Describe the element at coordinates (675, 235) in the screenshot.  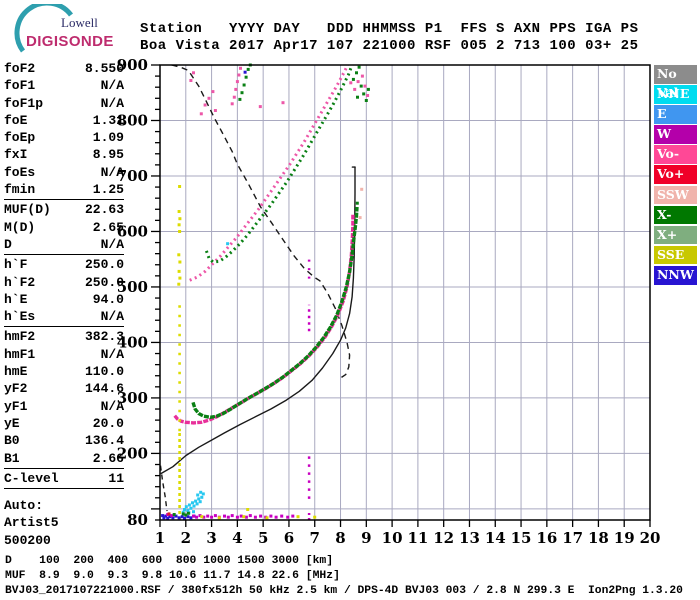
I see `legend-item: X+` at that location.